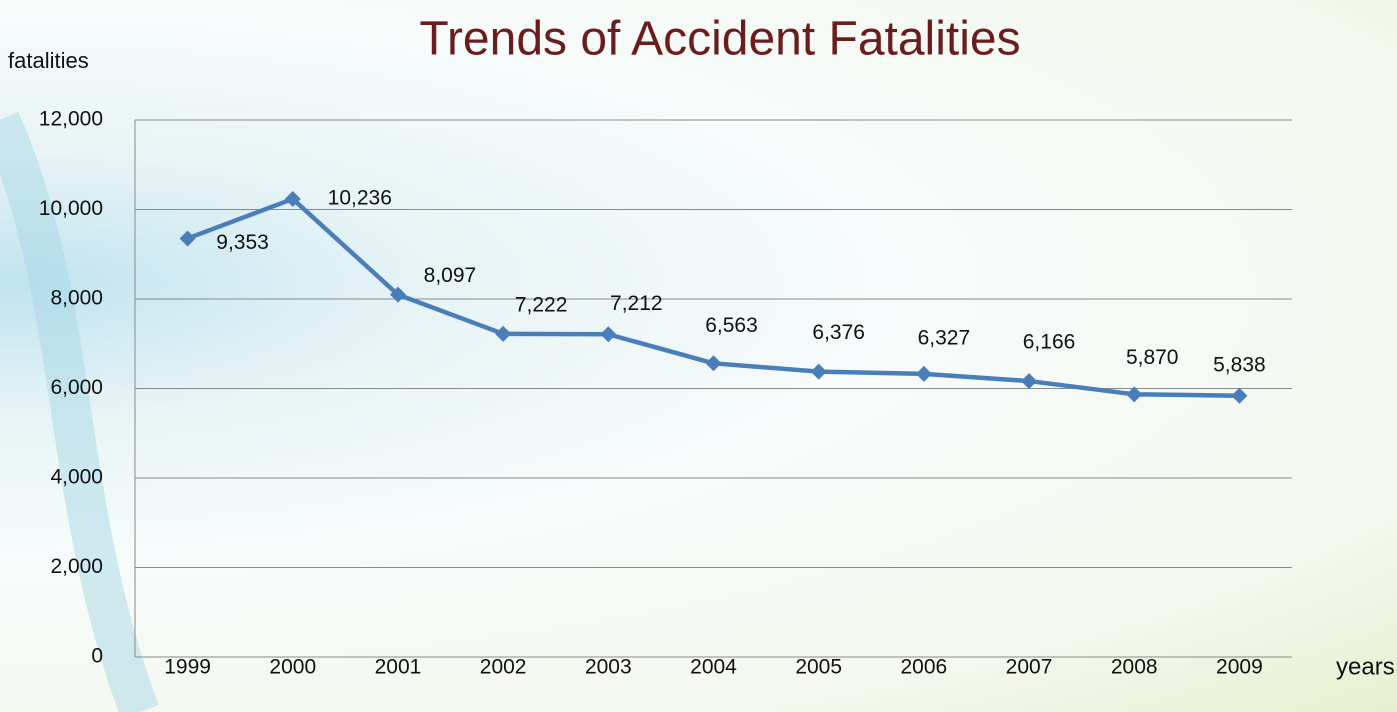 The width and height of the screenshot is (1397, 712). I want to click on data-label: 7,212, so click(636, 303).